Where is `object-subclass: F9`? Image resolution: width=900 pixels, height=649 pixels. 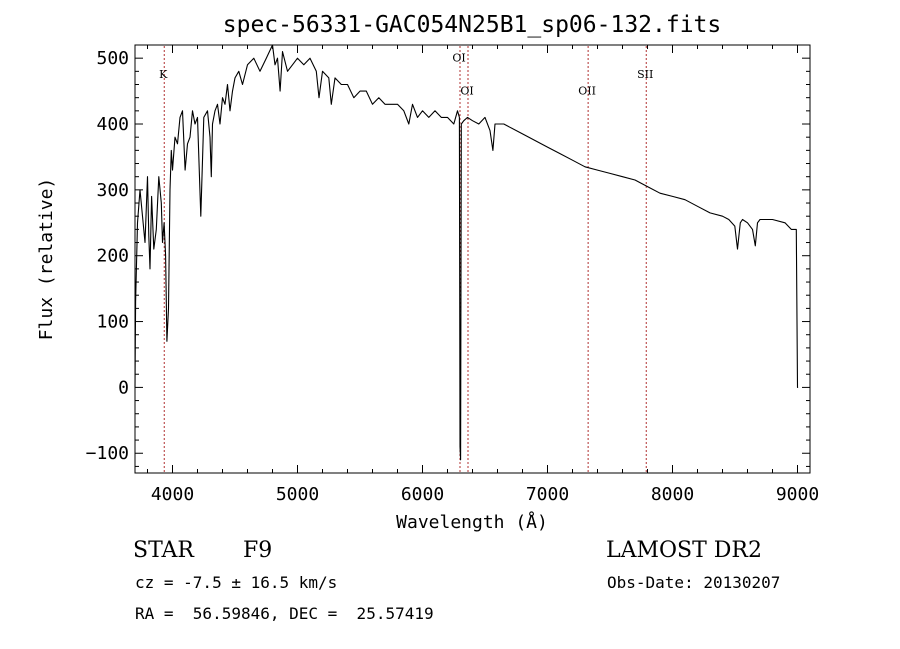
object-subclass: F9 is located at coordinates (258, 550).